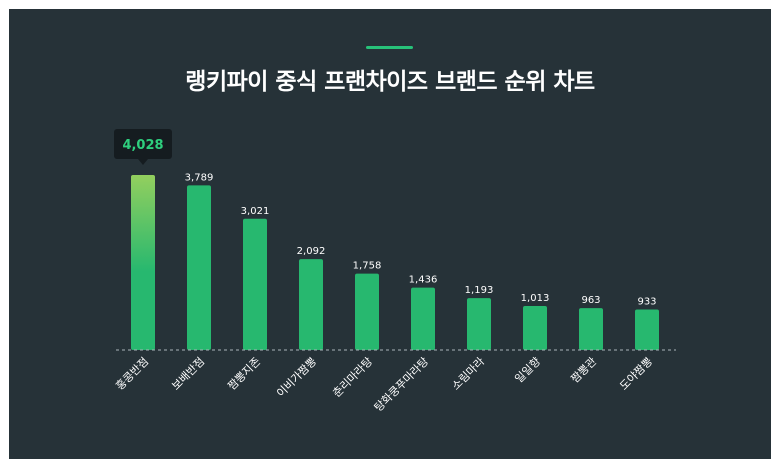 This screenshot has width=780, height=468. What do you see at coordinates (367, 266) in the screenshot?
I see `value-label: 1,758` at bounding box center [367, 266].